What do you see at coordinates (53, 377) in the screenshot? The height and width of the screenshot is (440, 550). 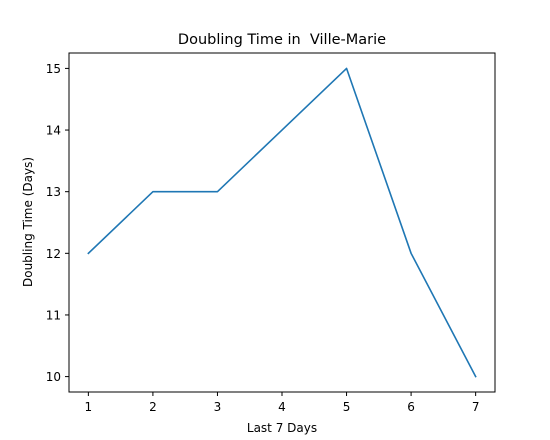 I see `y-tick-label: 10` at bounding box center [53, 377].